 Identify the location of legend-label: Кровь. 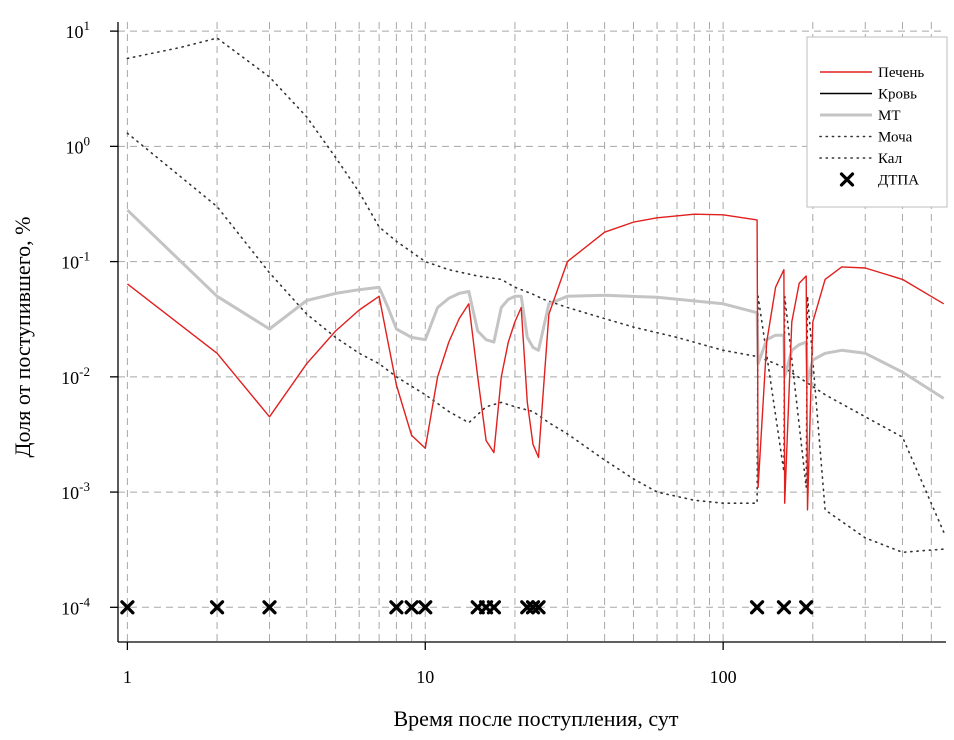
(897, 95).